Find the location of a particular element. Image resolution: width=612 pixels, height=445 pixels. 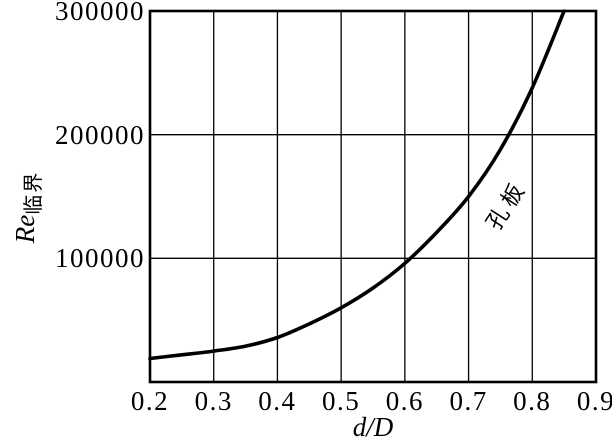

y-tick-label: 200000 is located at coordinates (100, 134).